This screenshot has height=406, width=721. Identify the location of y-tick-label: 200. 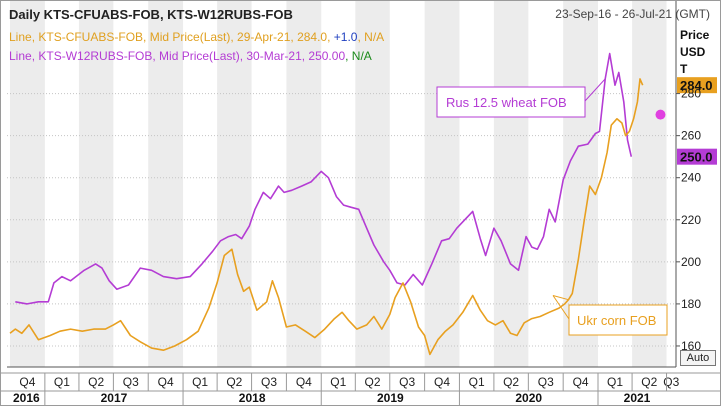
(691, 262).